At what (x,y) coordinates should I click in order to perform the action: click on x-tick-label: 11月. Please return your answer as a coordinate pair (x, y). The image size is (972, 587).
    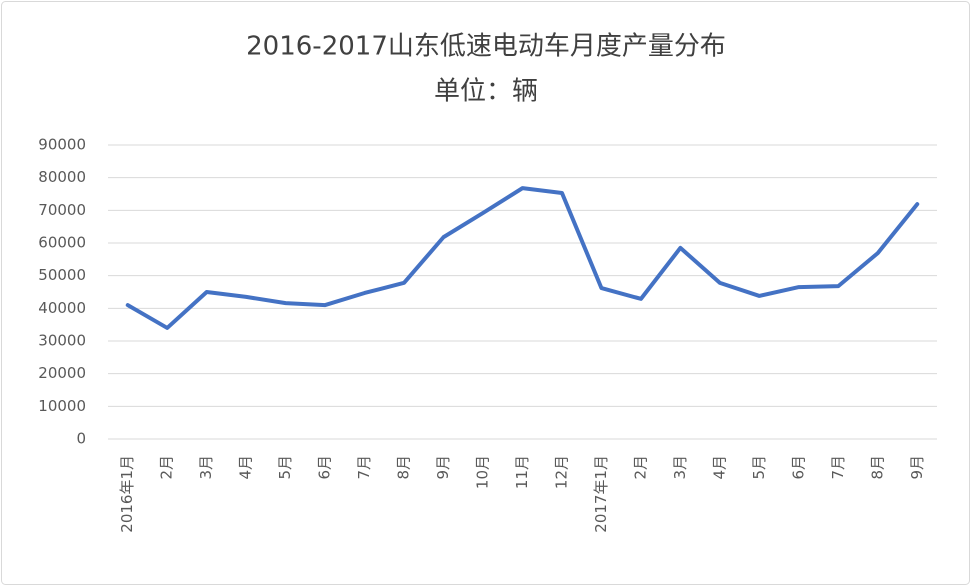
    Looking at the image, I should click on (522, 472).